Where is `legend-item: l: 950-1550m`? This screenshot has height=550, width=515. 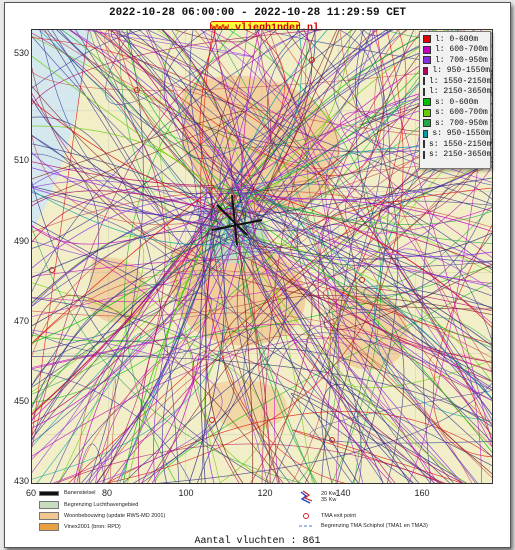 legend-item: l: 950-1550m is located at coordinates (456, 71).